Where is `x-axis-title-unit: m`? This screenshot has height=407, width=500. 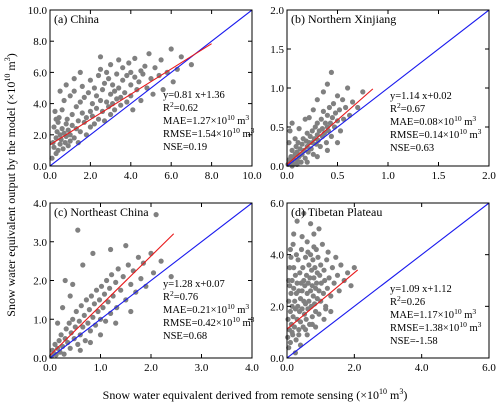
x-axis-title-unit: m is located at coordinates (393, 395).